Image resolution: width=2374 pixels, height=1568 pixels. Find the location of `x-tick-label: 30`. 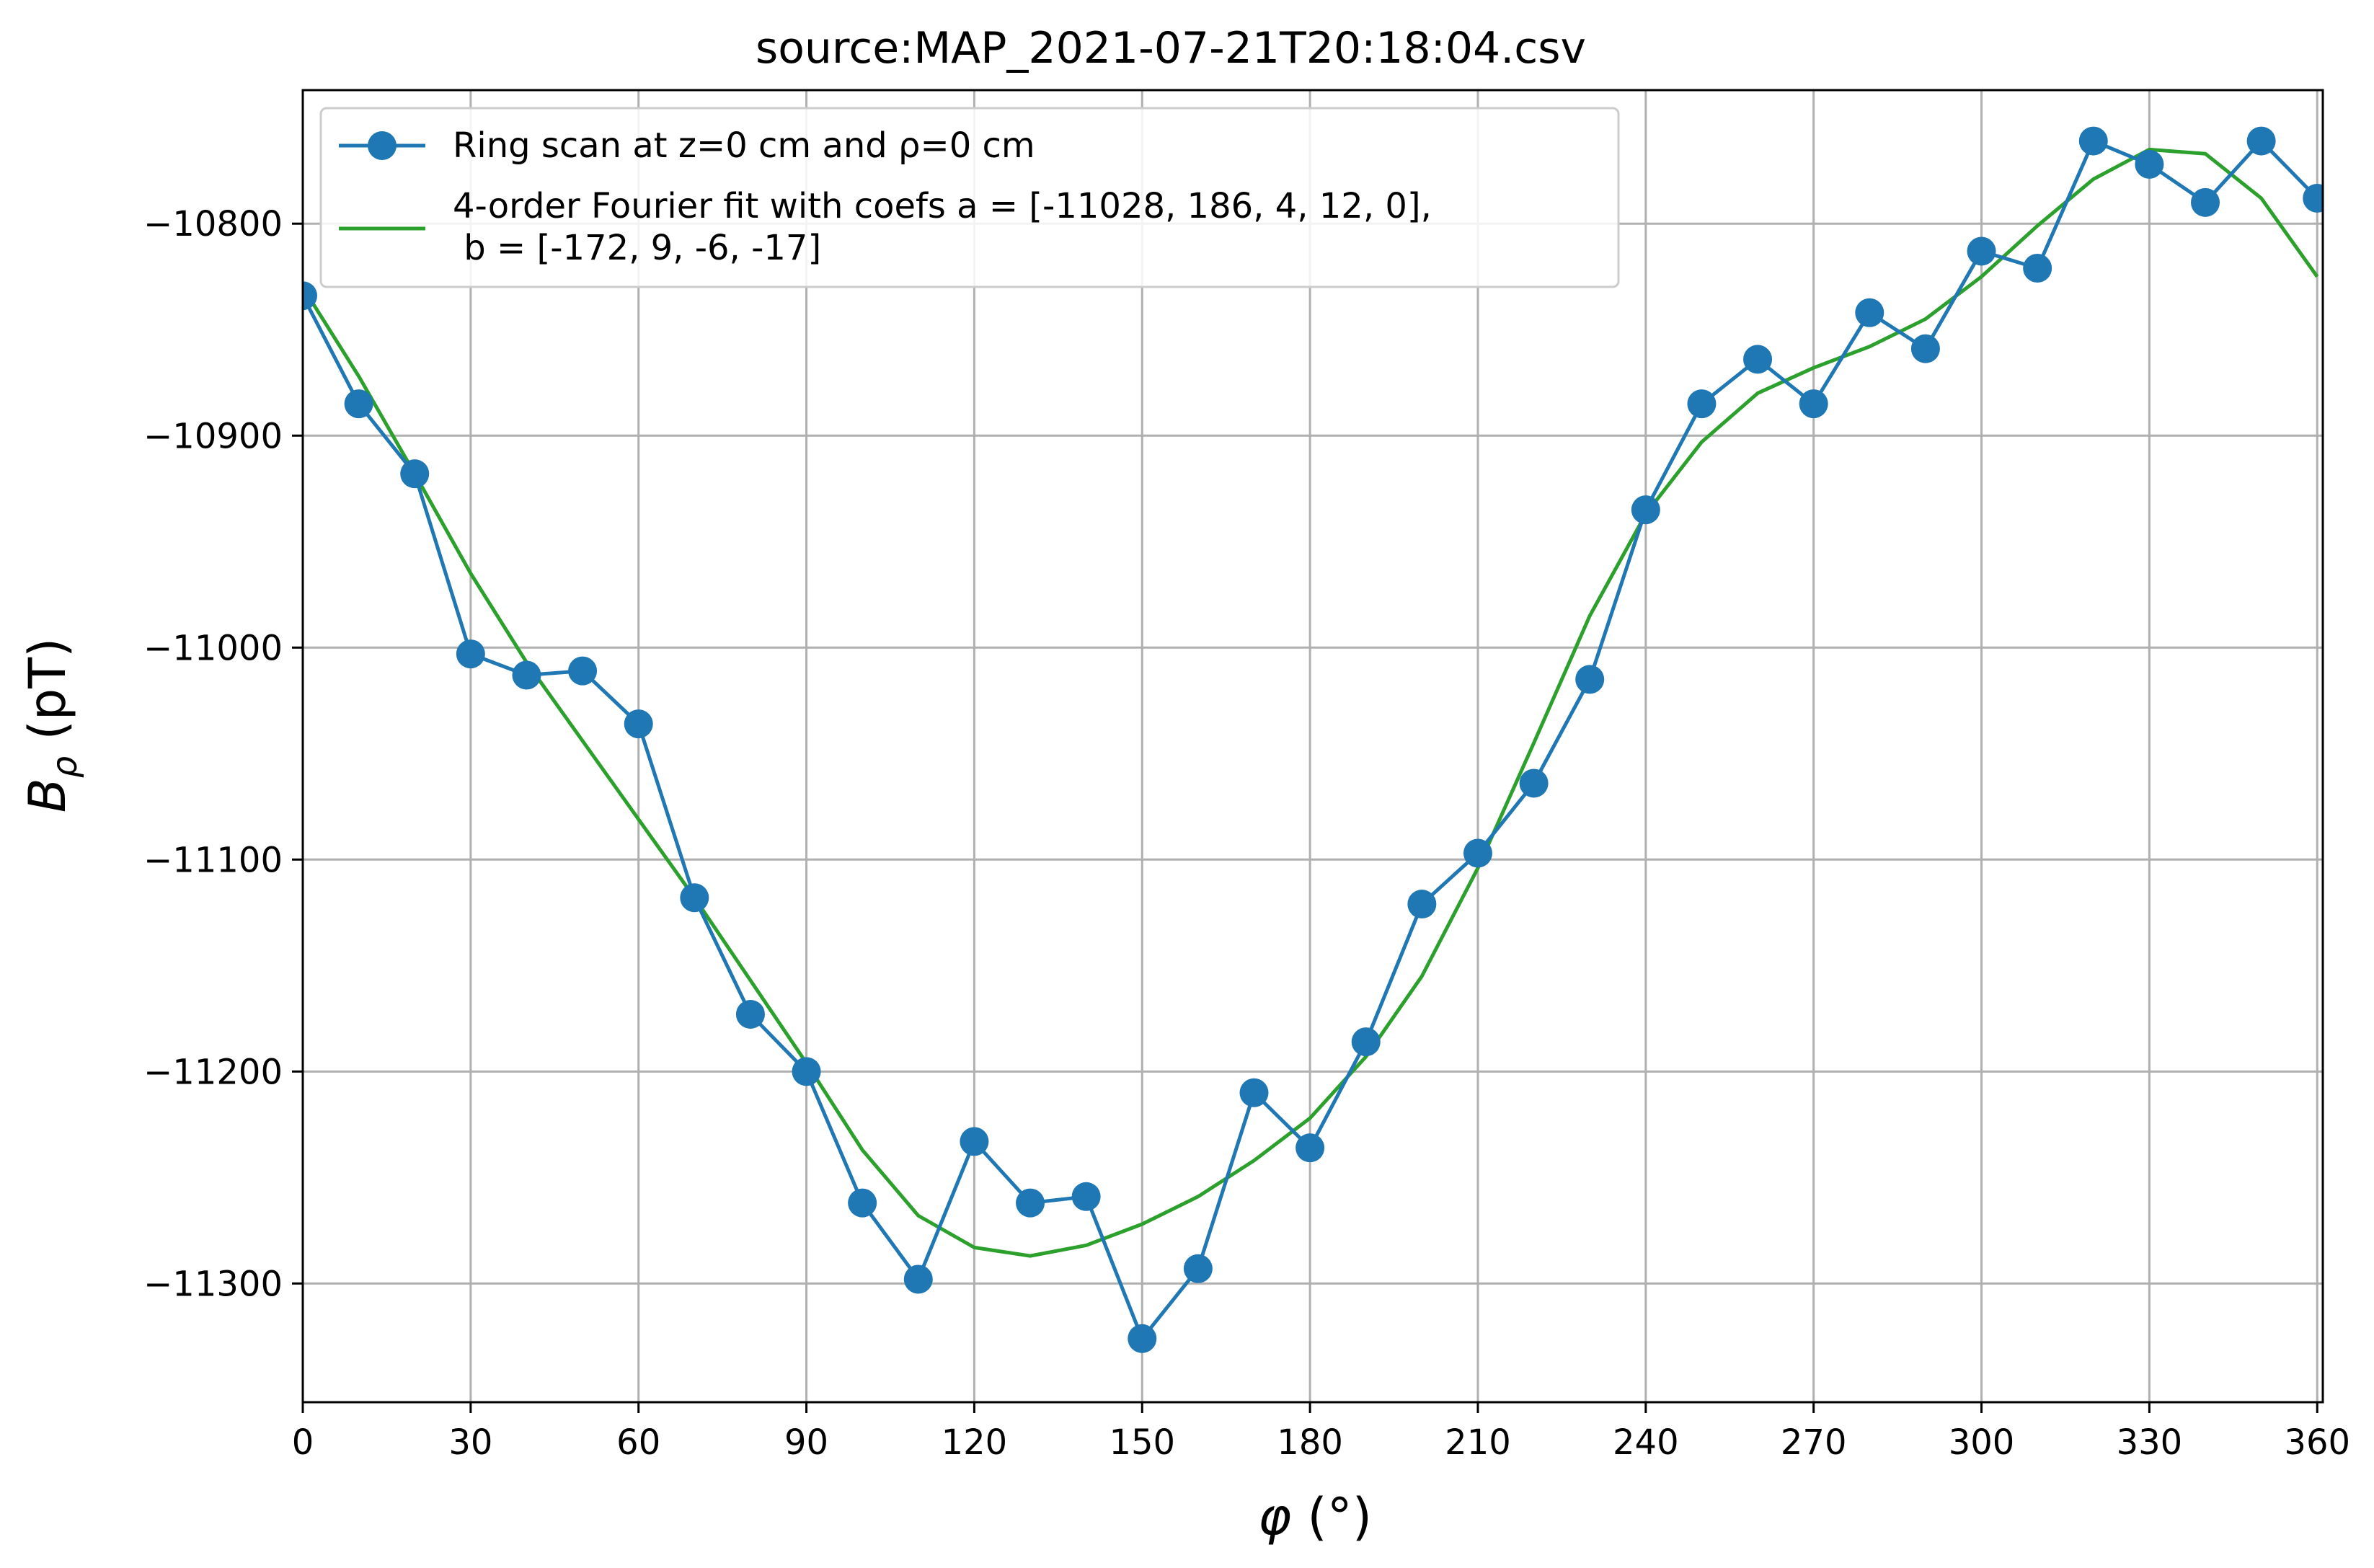

x-tick-label: 30 is located at coordinates (470, 1442).